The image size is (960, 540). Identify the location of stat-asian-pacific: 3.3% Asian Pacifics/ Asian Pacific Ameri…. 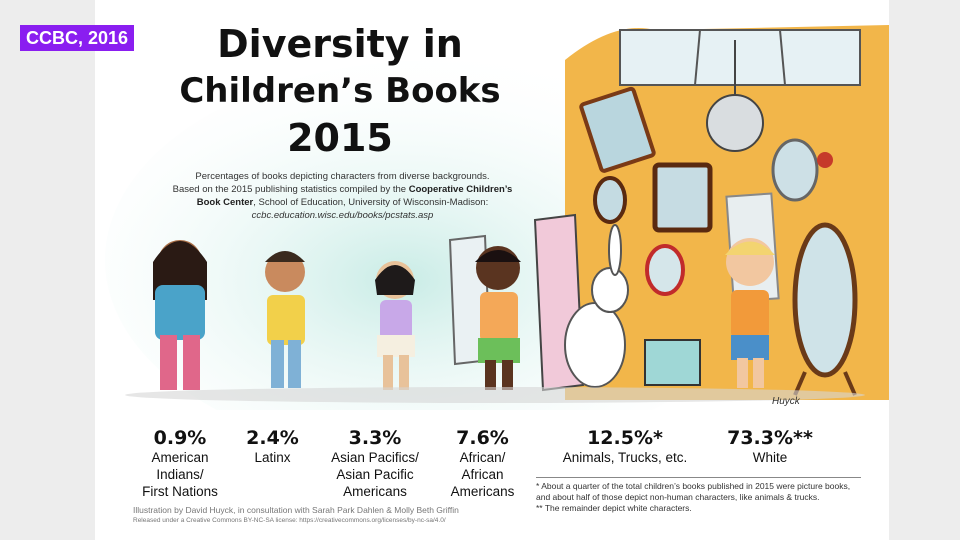
(375, 463).